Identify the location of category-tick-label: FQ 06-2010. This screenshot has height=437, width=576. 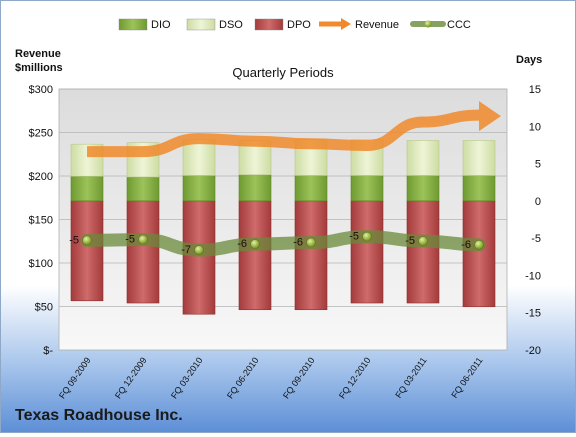
(243, 377).